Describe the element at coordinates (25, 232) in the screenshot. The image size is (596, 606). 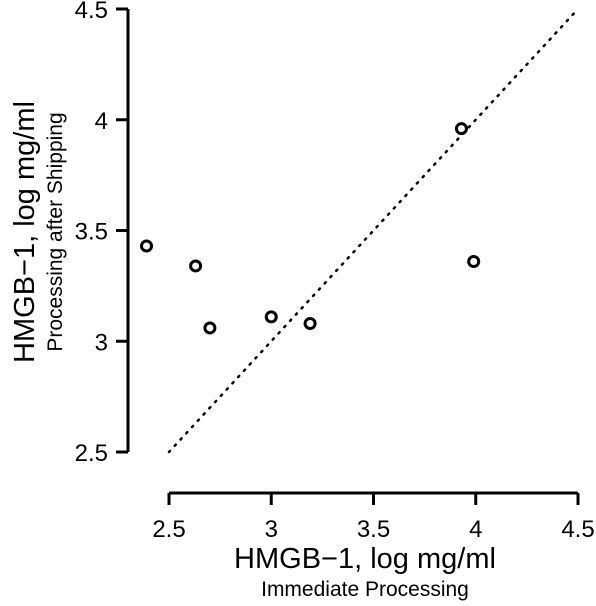
I see `y-axis-title: HMGB−1, log mg/ml` at that location.